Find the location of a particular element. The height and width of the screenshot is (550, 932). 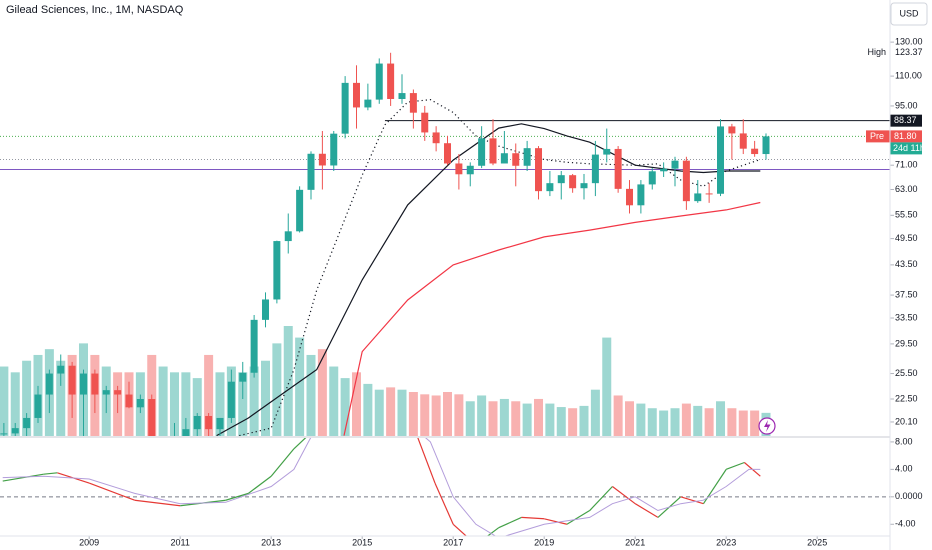

y-tick-label: 43.50 is located at coordinates (906, 264).